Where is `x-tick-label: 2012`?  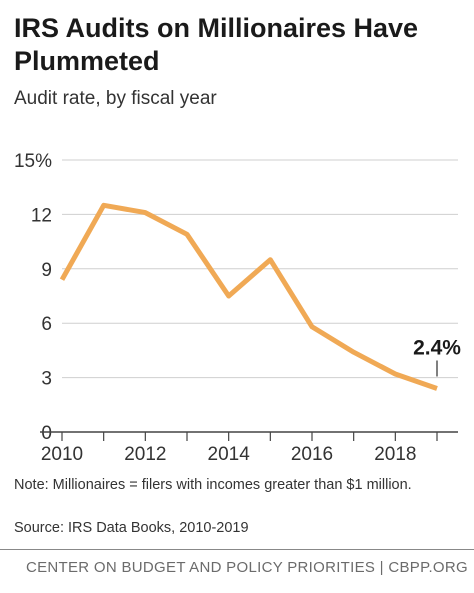
x-tick-label: 2012 is located at coordinates (145, 454).